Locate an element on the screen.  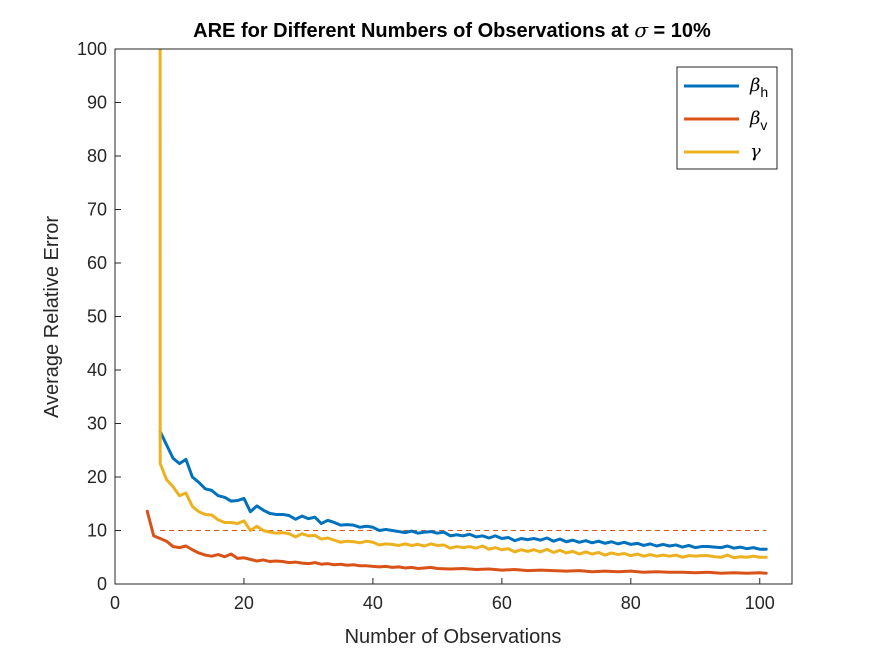
x-tick-label: 80 is located at coordinates (631, 603).